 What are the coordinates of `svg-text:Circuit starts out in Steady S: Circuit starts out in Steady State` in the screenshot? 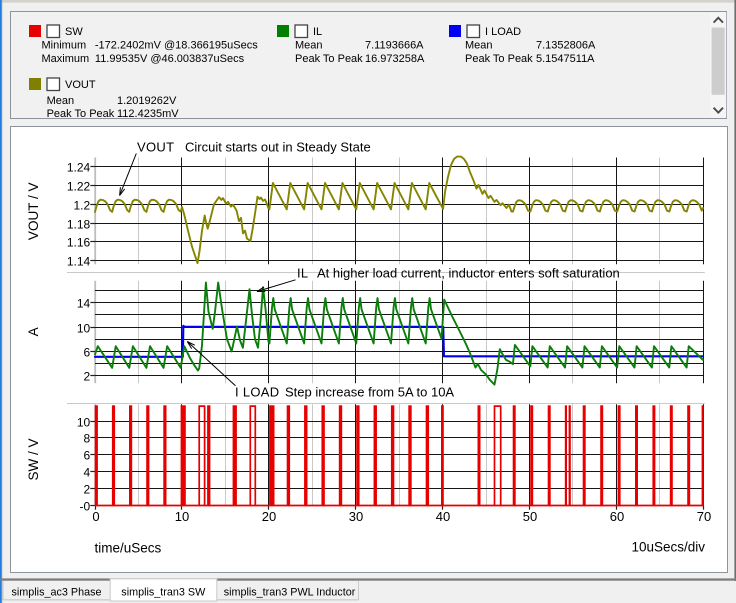 It's located at (278, 147).